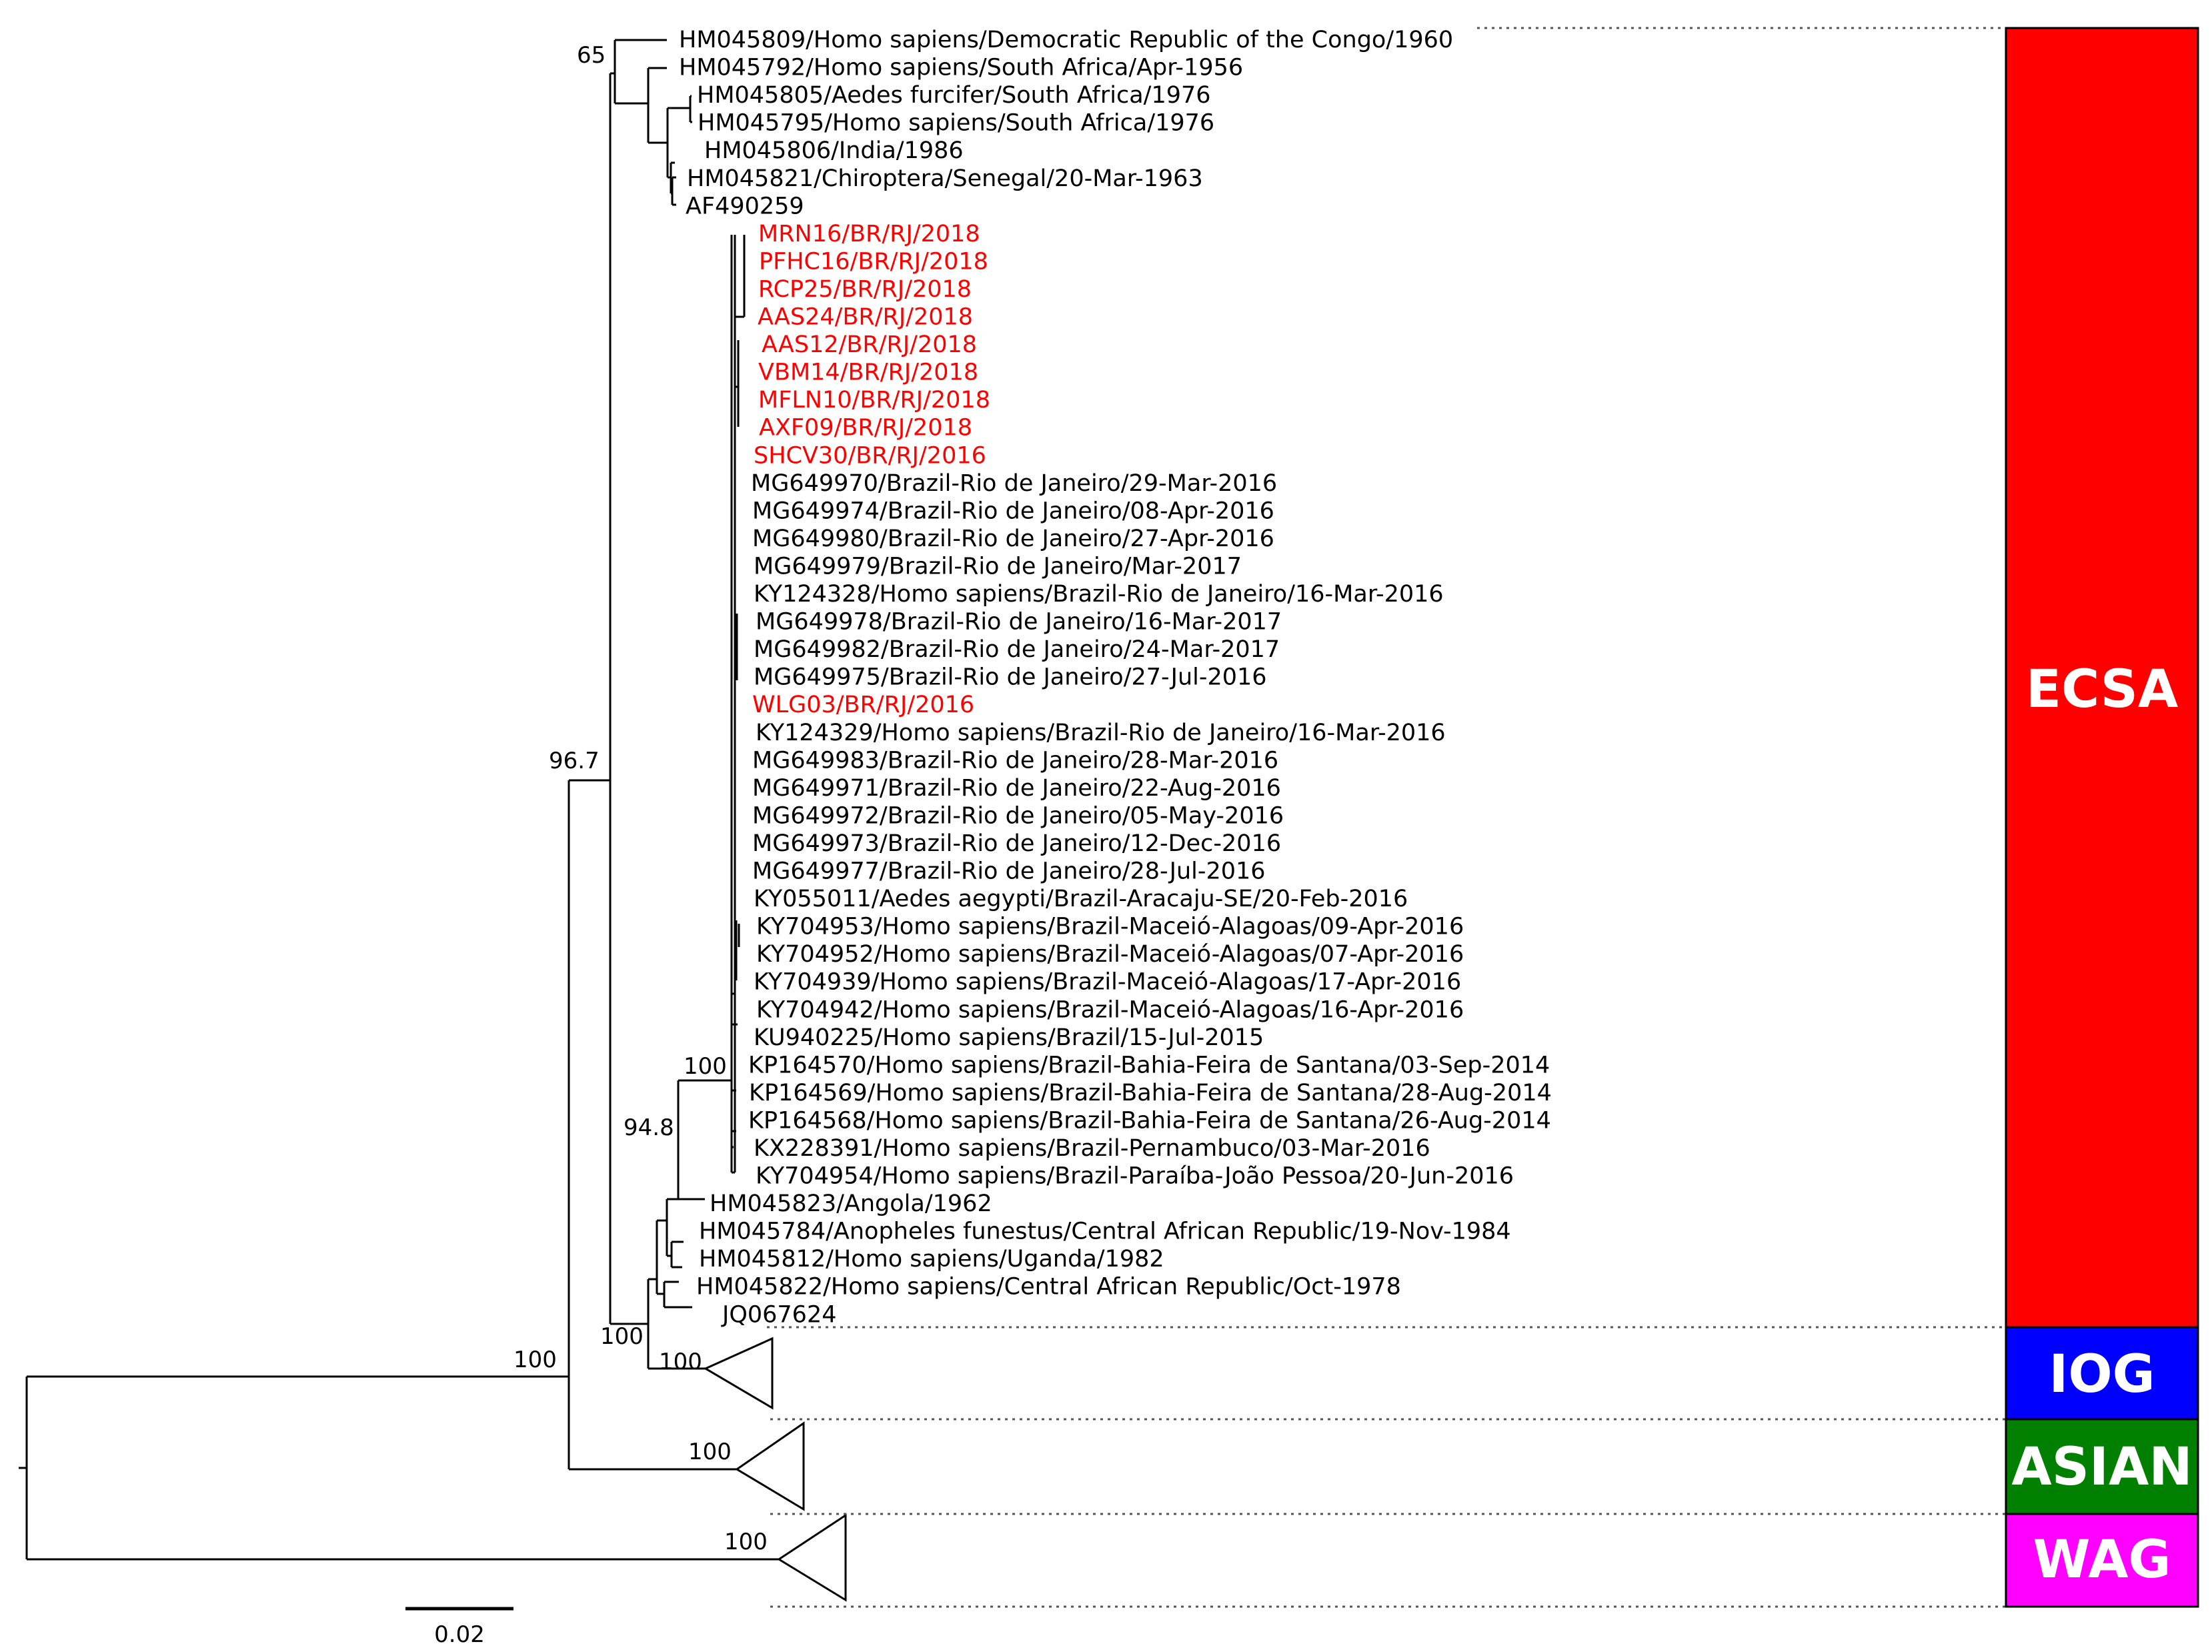 This screenshot has width=2212, height=1652. I want to click on highlighted-tip-label: AXF09/BR/RJ/2018, so click(865, 428).